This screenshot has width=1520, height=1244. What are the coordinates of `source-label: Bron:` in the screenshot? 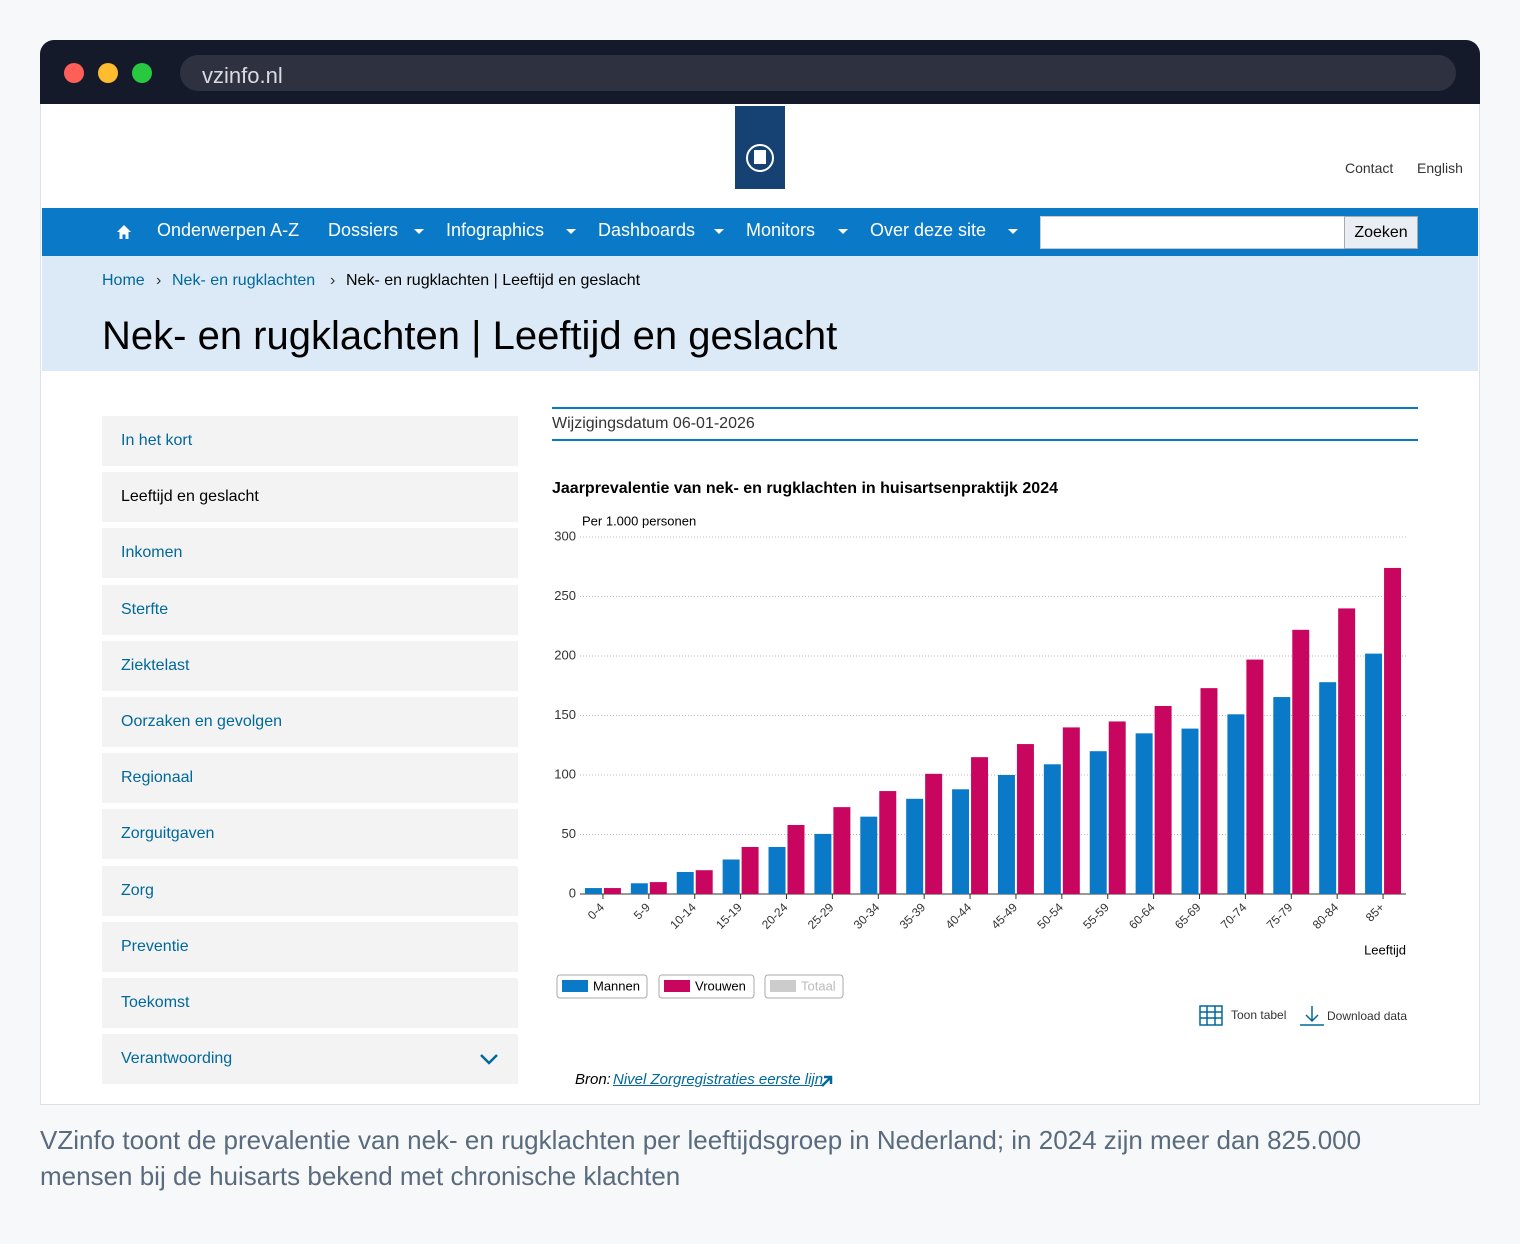 It's located at (593, 1079).